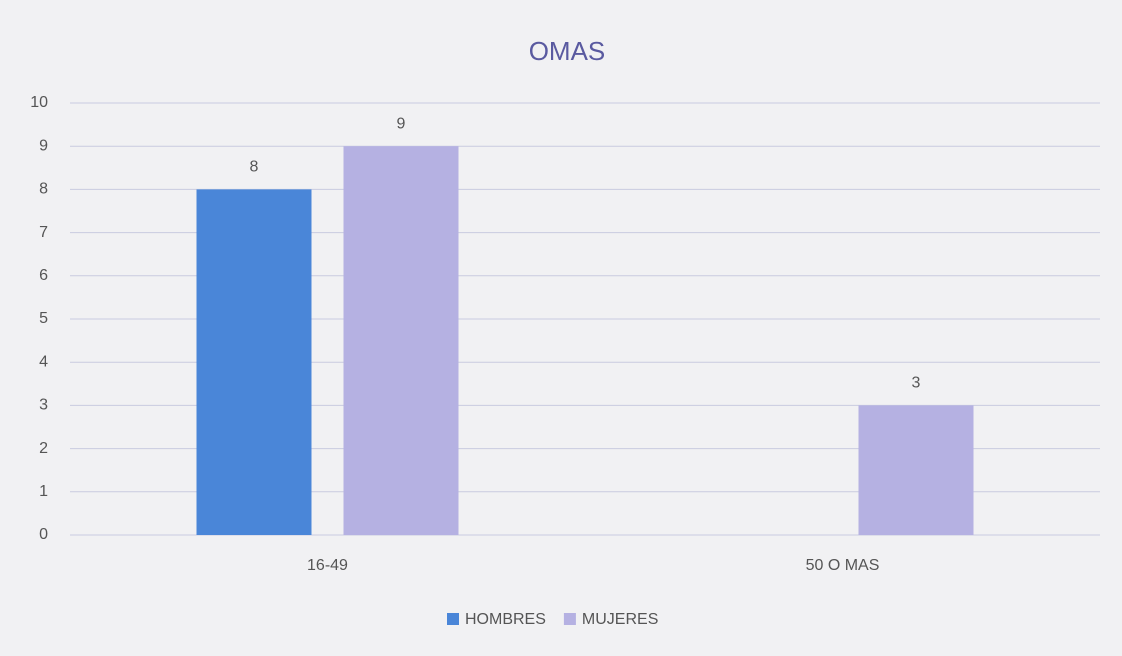  I want to click on x-tick-label: 50 O MAS, so click(843, 565).